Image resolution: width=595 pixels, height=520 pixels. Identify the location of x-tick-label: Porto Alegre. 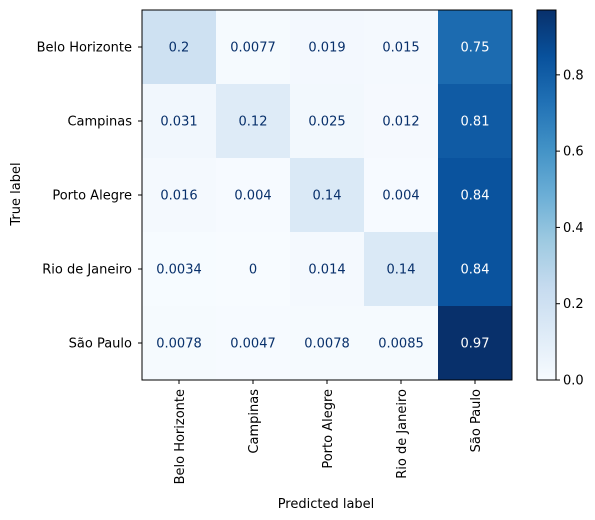
(328, 429).